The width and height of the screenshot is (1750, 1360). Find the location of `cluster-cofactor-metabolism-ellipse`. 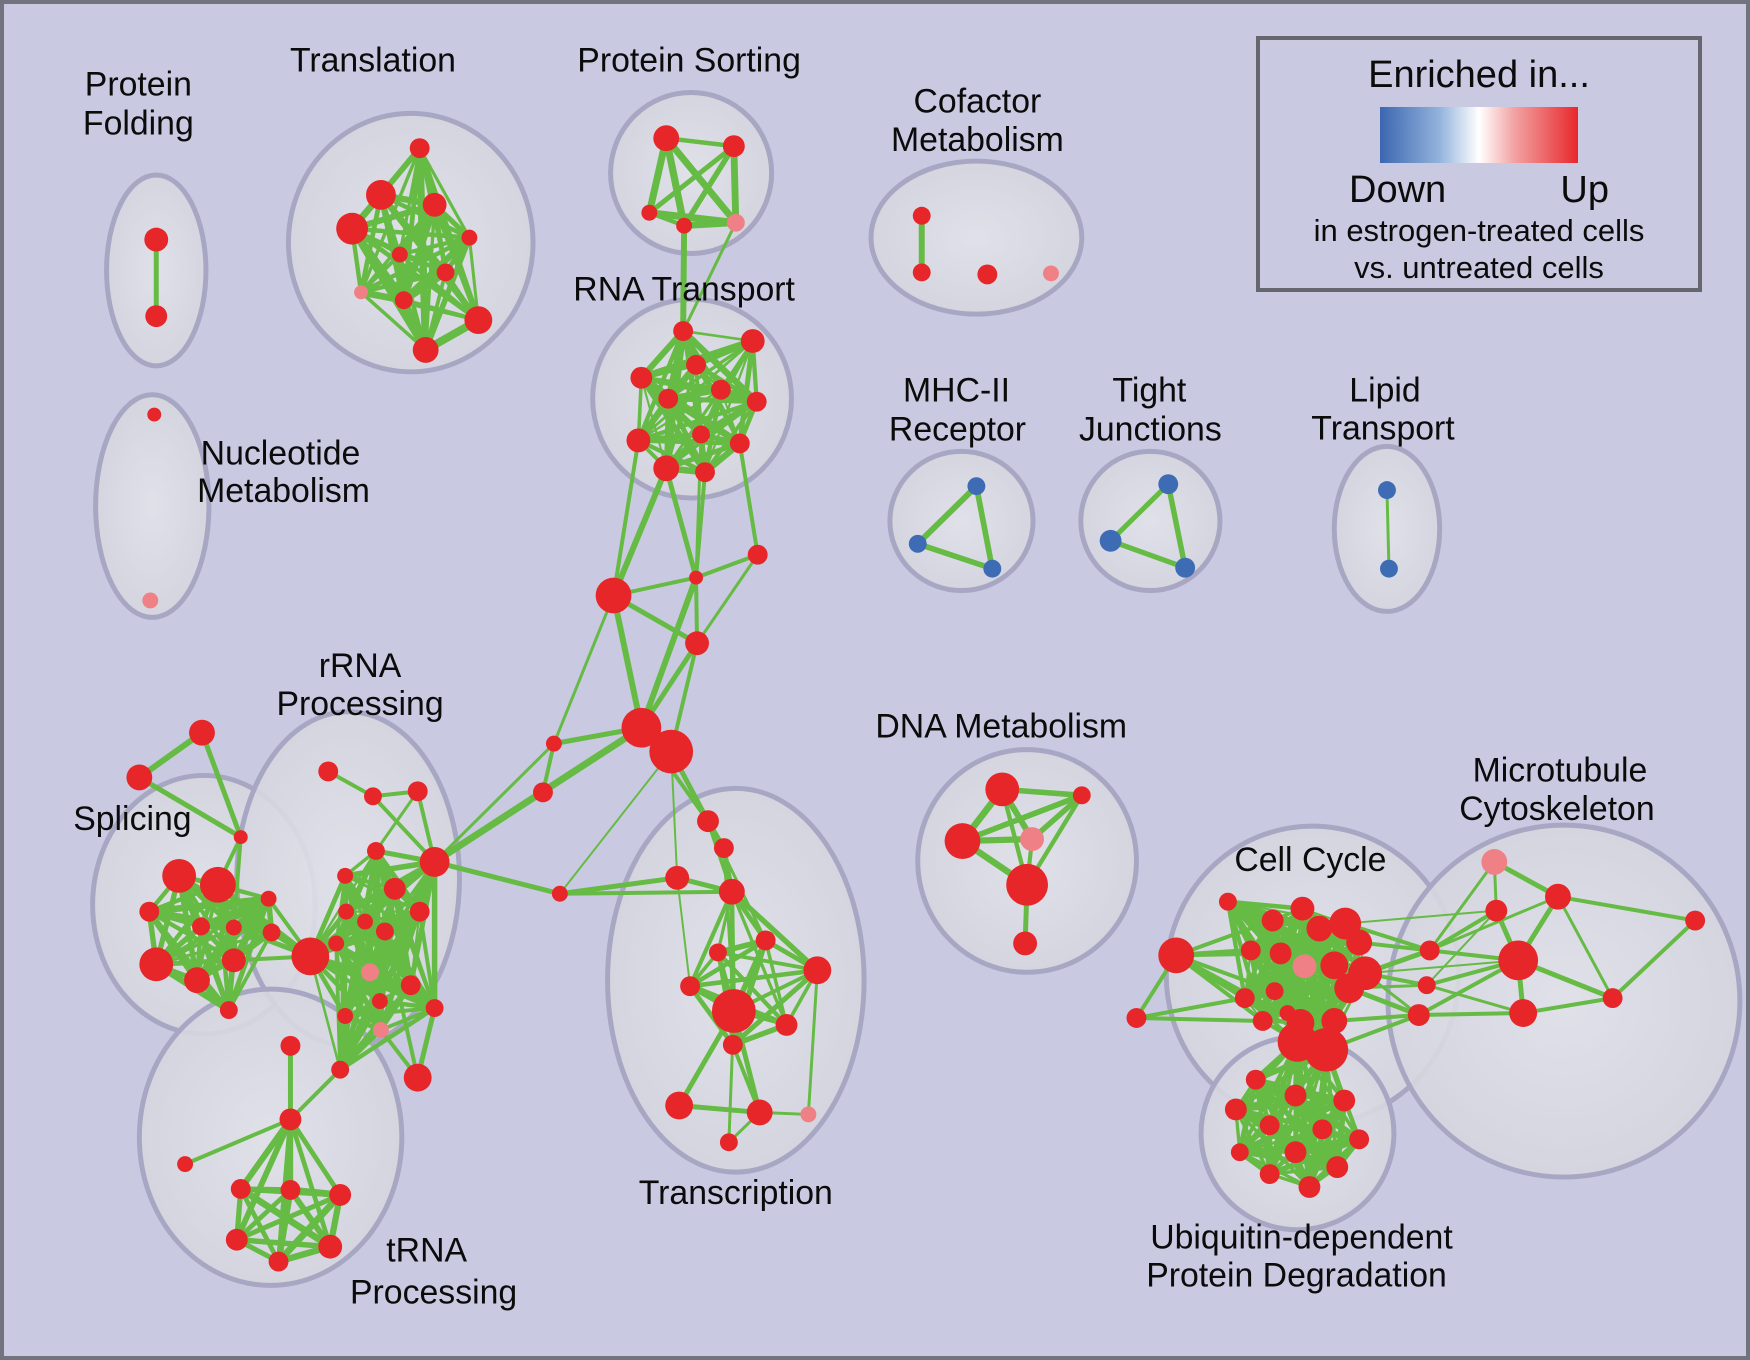

cluster-cofactor-metabolism-ellipse is located at coordinates (976, 237).